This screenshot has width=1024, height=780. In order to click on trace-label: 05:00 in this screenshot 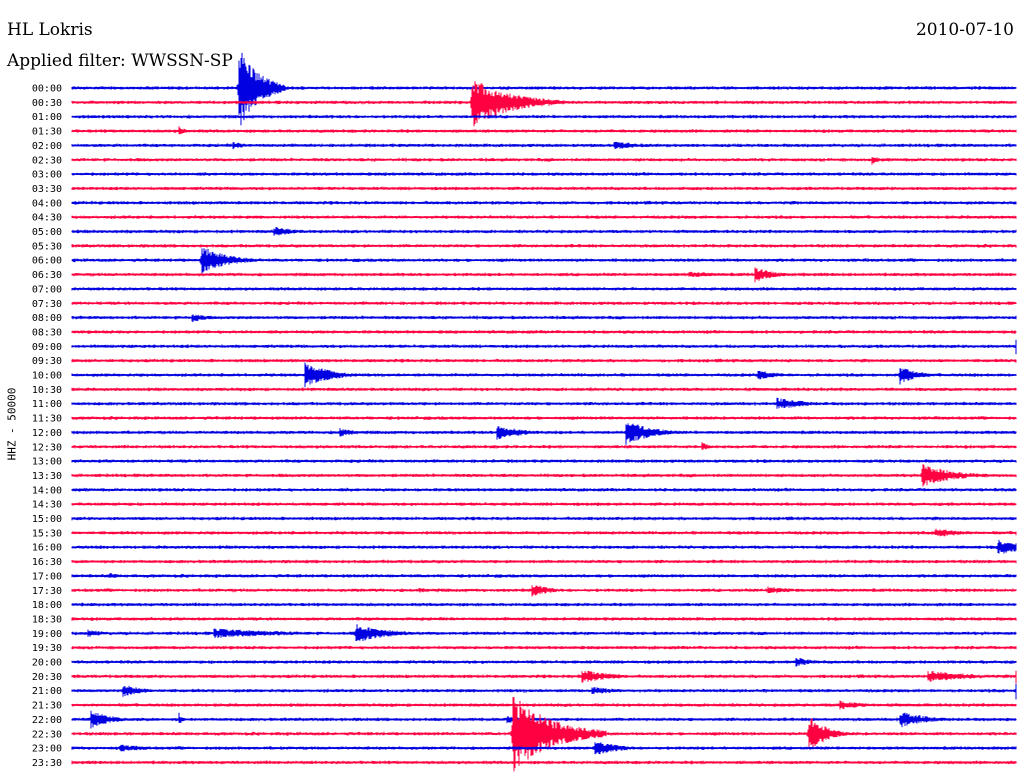, I will do `click(47, 232)`.